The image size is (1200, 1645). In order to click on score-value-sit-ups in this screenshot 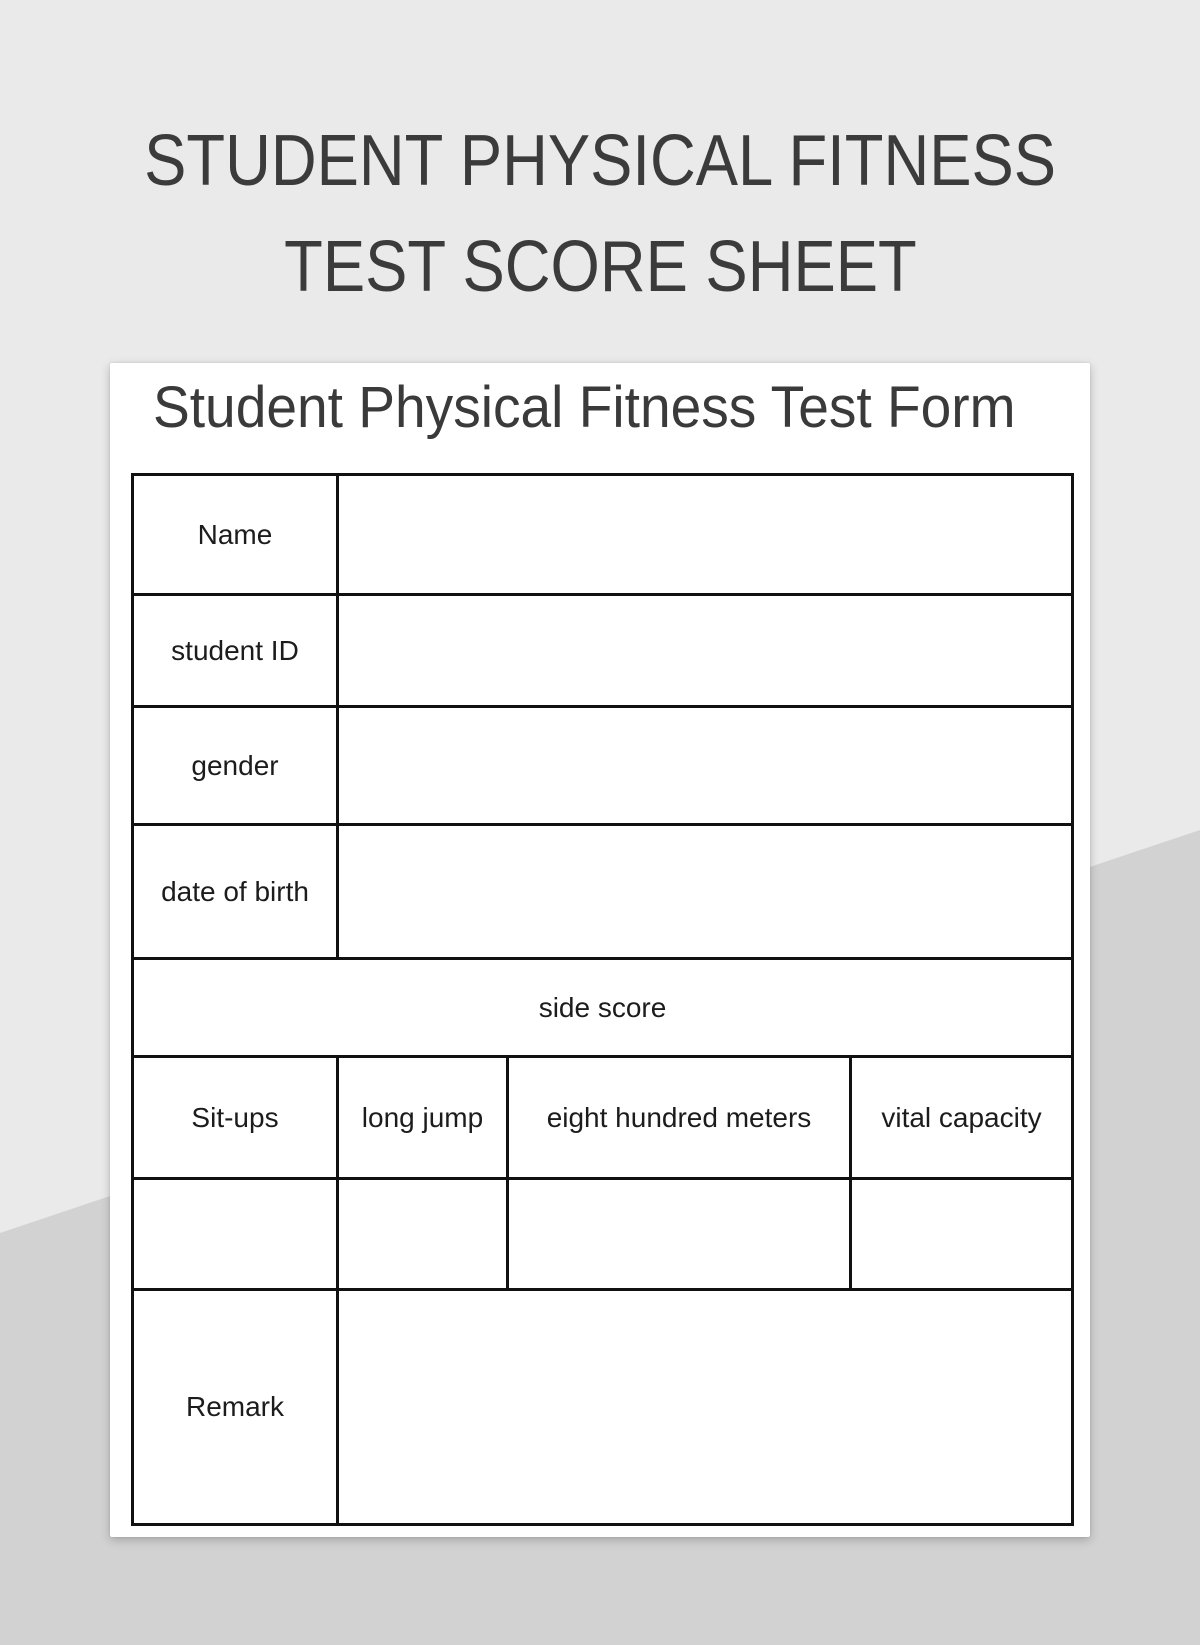, I will do `click(235, 1234)`.